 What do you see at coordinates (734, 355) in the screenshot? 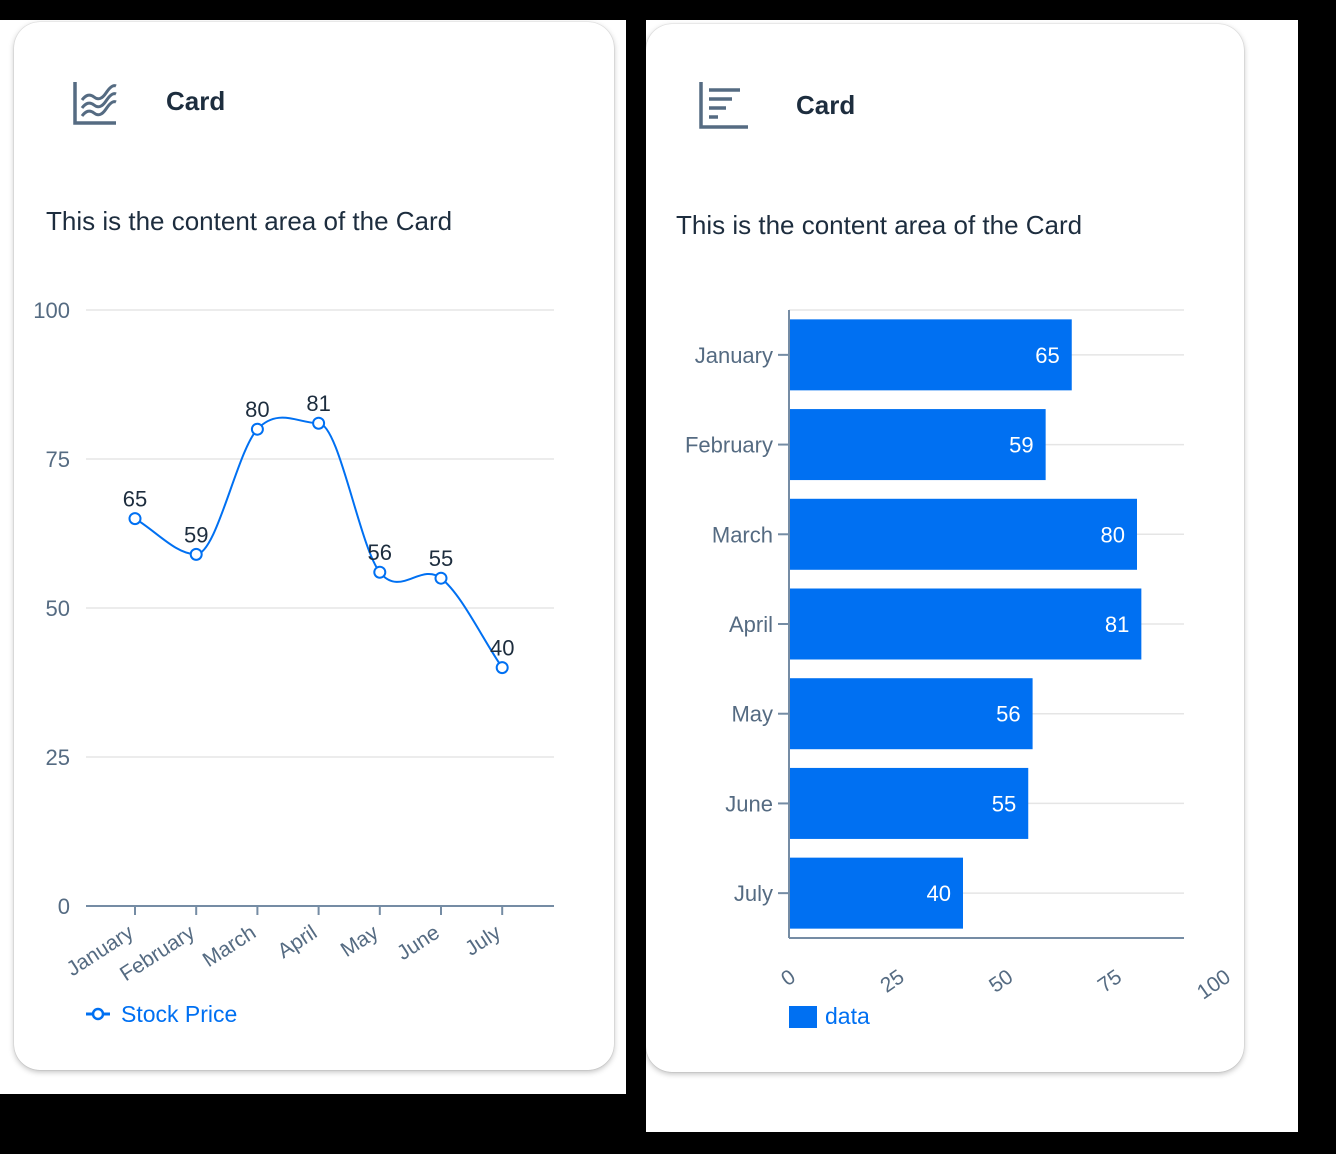
I see `y-tick-label: January` at bounding box center [734, 355].